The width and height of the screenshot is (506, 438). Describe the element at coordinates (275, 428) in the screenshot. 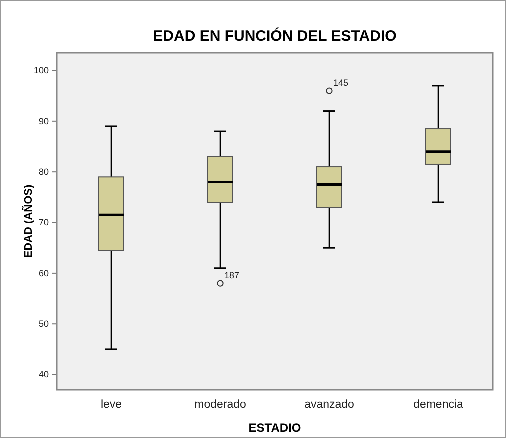

I see `x-axis-title: ESTADIO` at that location.